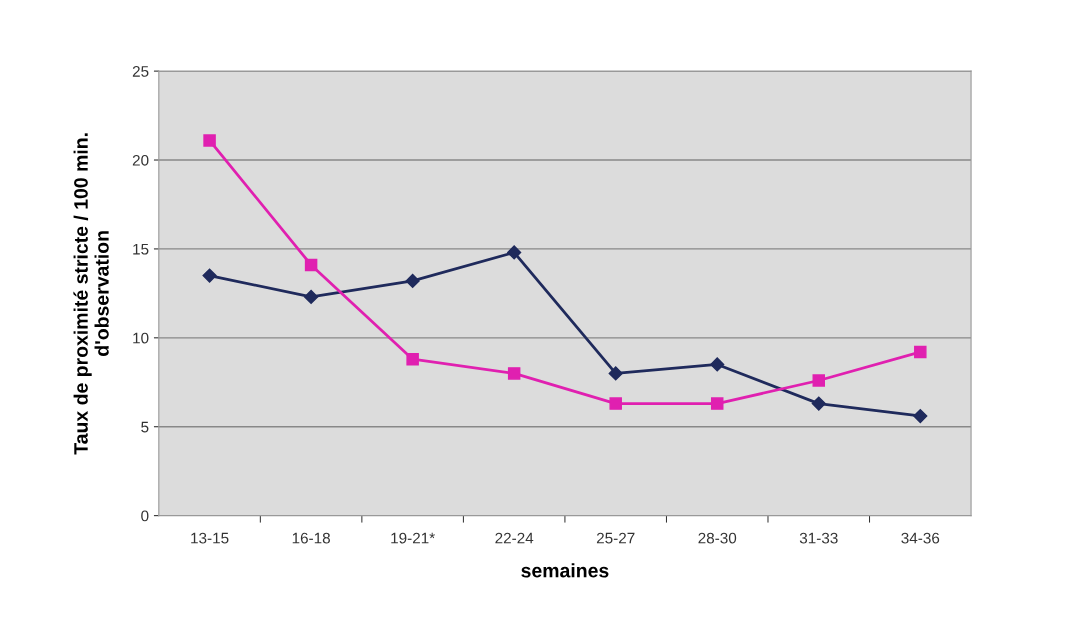 This screenshot has width=1073, height=635. What do you see at coordinates (514, 538) in the screenshot?
I see `x-tick-label: 22-24` at bounding box center [514, 538].